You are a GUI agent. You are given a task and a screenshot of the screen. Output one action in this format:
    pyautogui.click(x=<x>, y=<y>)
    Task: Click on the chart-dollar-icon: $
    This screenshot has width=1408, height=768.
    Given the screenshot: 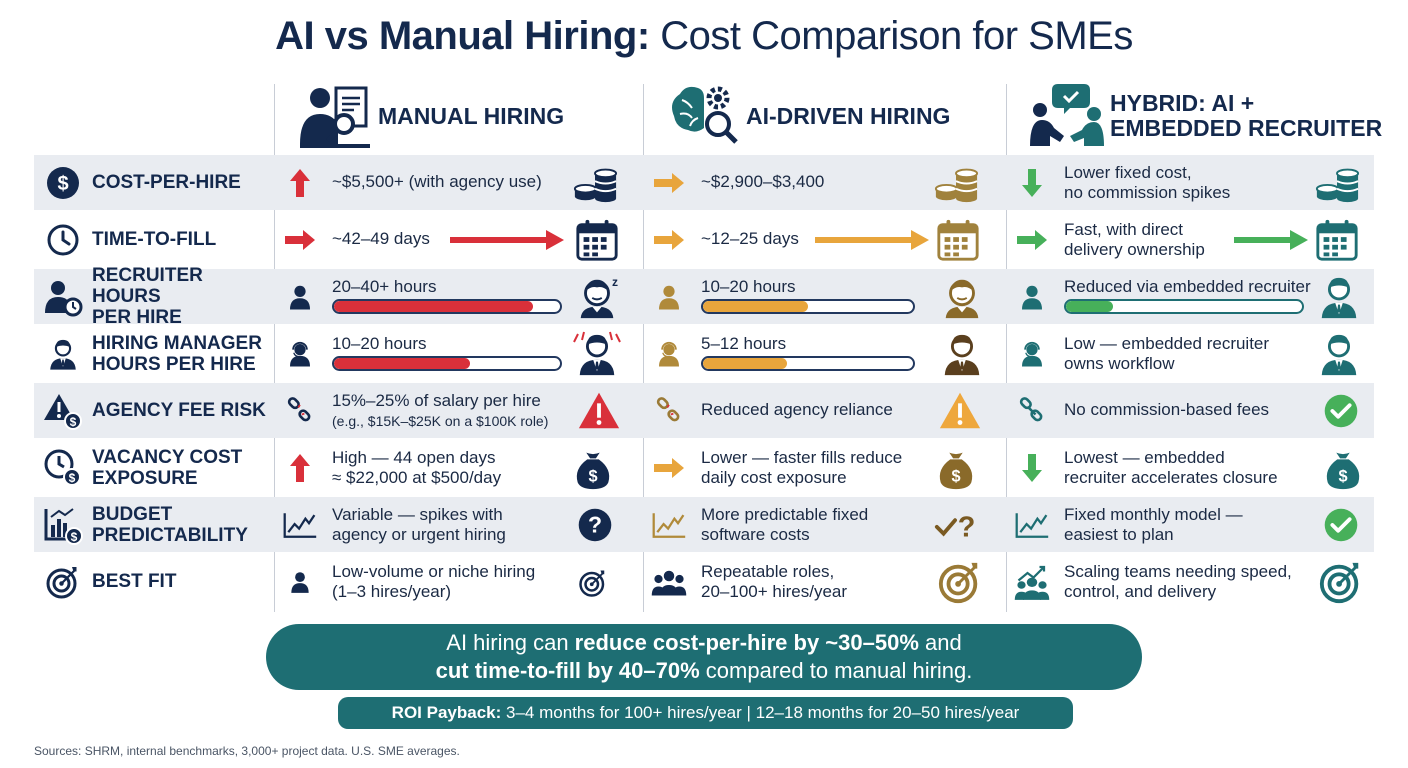 What is the action you would take?
    pyautogui.click(x=63, y=526)
    